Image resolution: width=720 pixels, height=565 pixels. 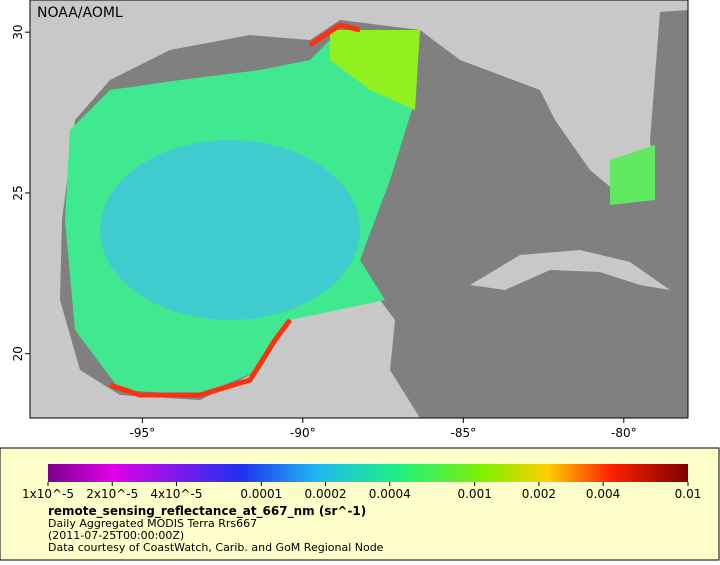 I want to click on y-tick-label: 30, so click(x=18, y=32).